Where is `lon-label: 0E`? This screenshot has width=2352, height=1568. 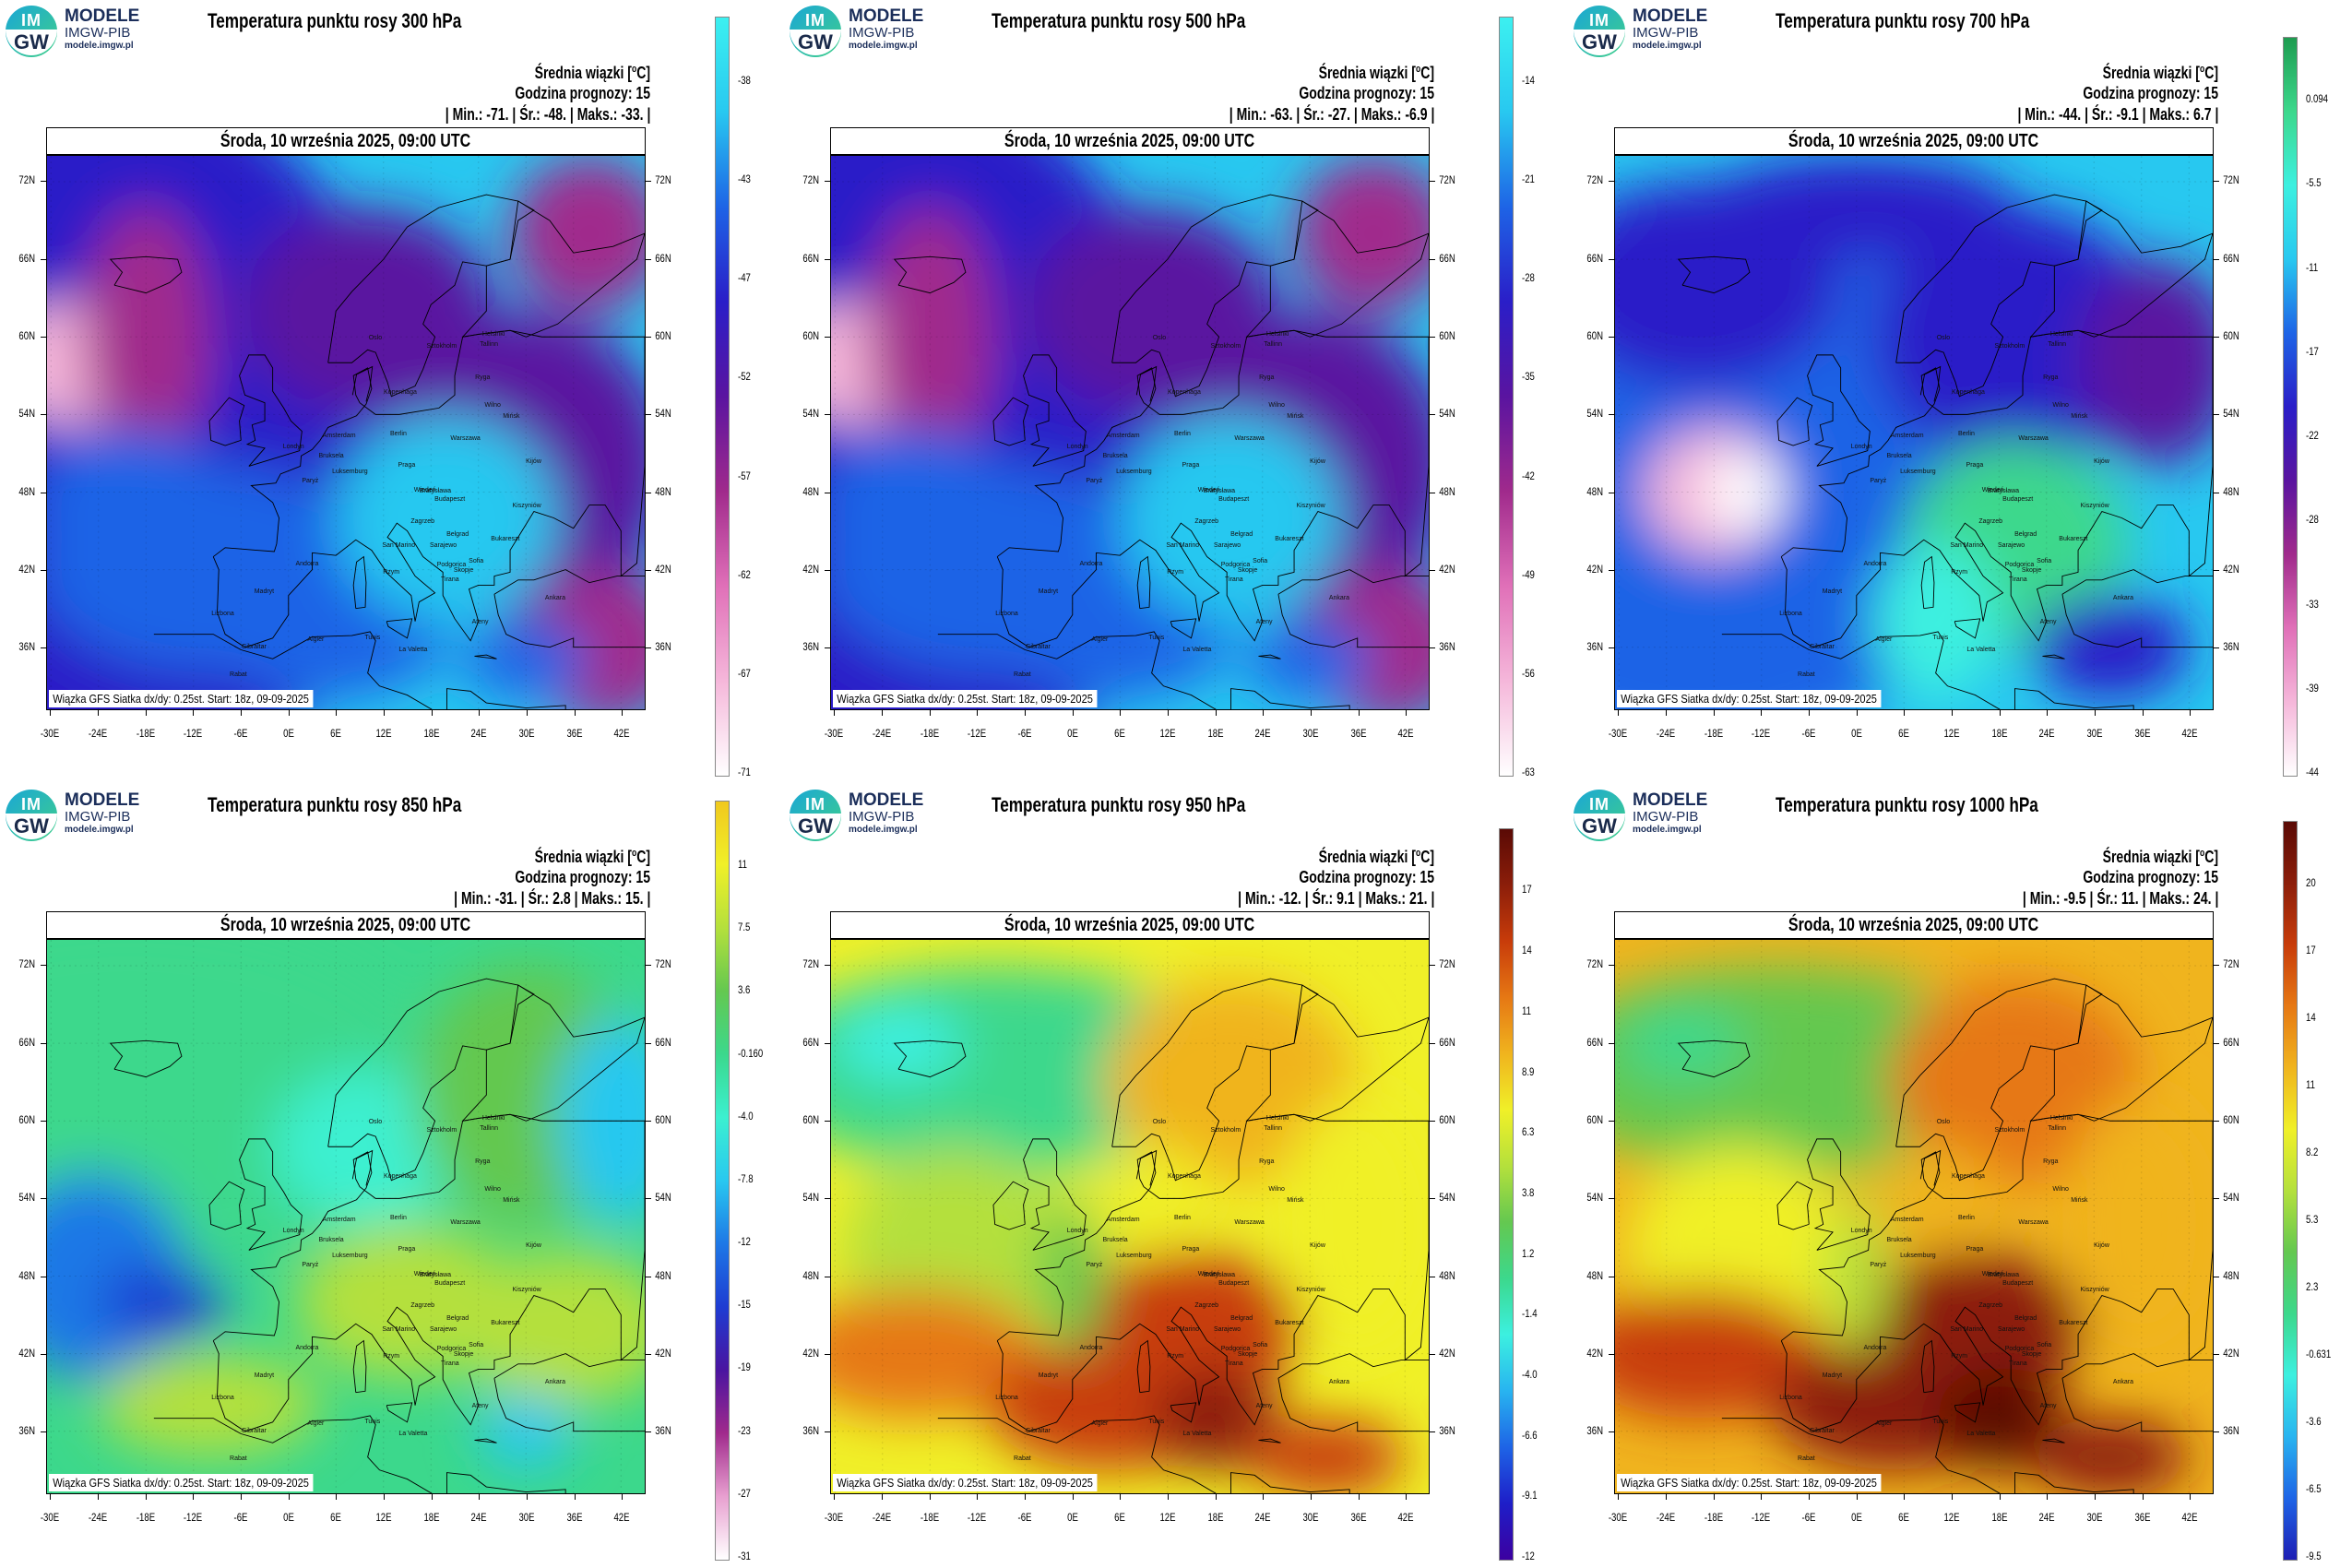 lon-label: 0E is located at coordinates (1072, 1517).